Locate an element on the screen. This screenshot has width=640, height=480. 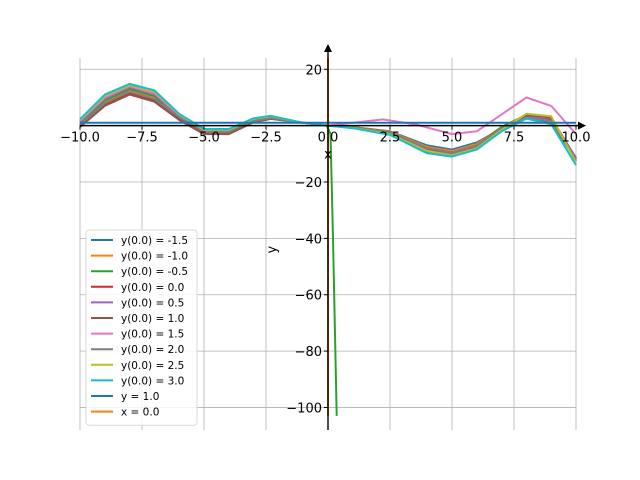
x-tick-label: 0.0 is located at coordinates (328, 138).